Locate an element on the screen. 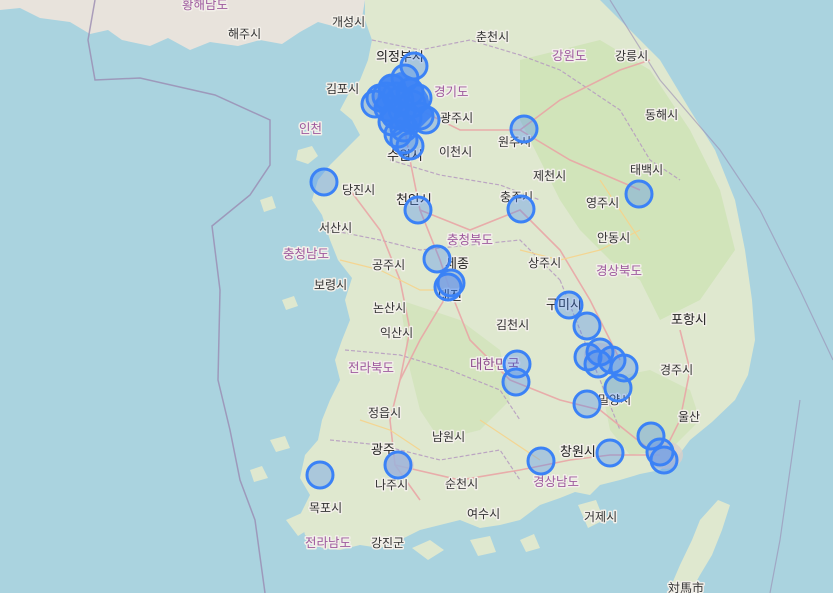 The image size is (833, 593). marker-cluster-seoul is located at coordinates (404, 102).